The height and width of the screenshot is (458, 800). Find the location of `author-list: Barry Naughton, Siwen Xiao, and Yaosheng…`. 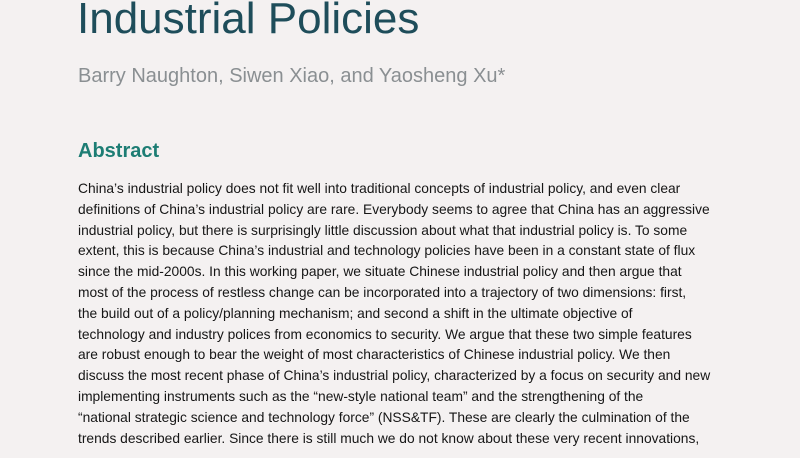

author-list: Barry Naughton, Siwen Xiao, and Yaosheng… is located at coordinates (292, 76).